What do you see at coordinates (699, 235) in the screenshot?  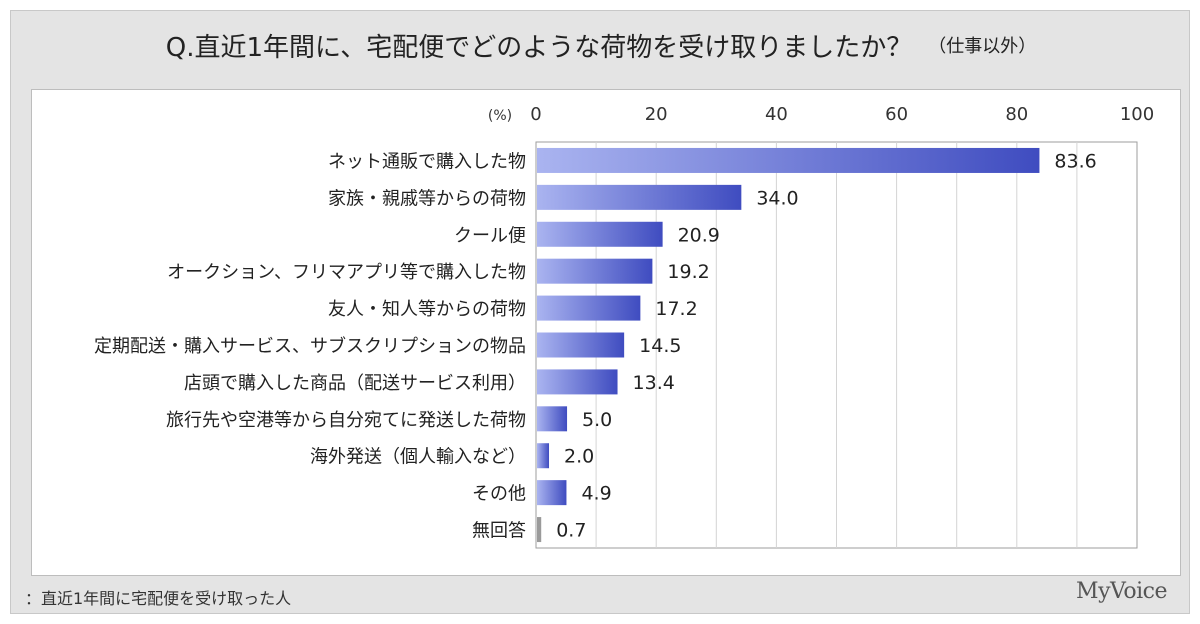 I see `value-label: 20.9` at bounding box center [699, 235].